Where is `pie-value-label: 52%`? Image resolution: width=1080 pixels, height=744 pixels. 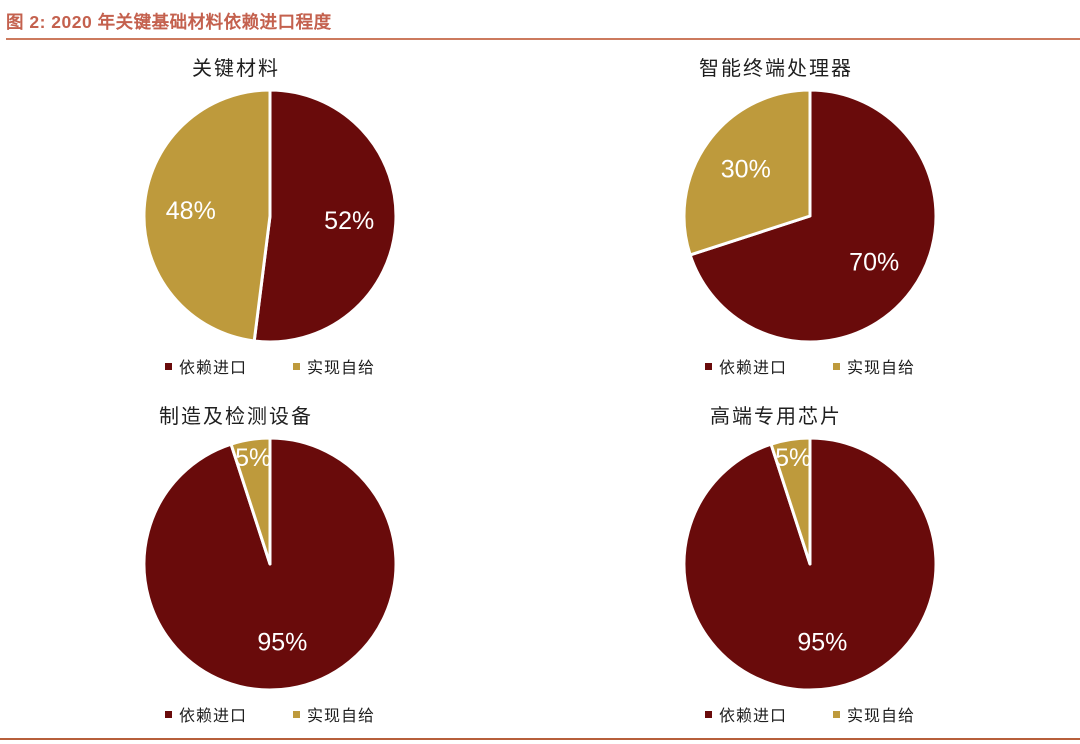 pie-value-label: 52% is located at coordinates (349, 221).